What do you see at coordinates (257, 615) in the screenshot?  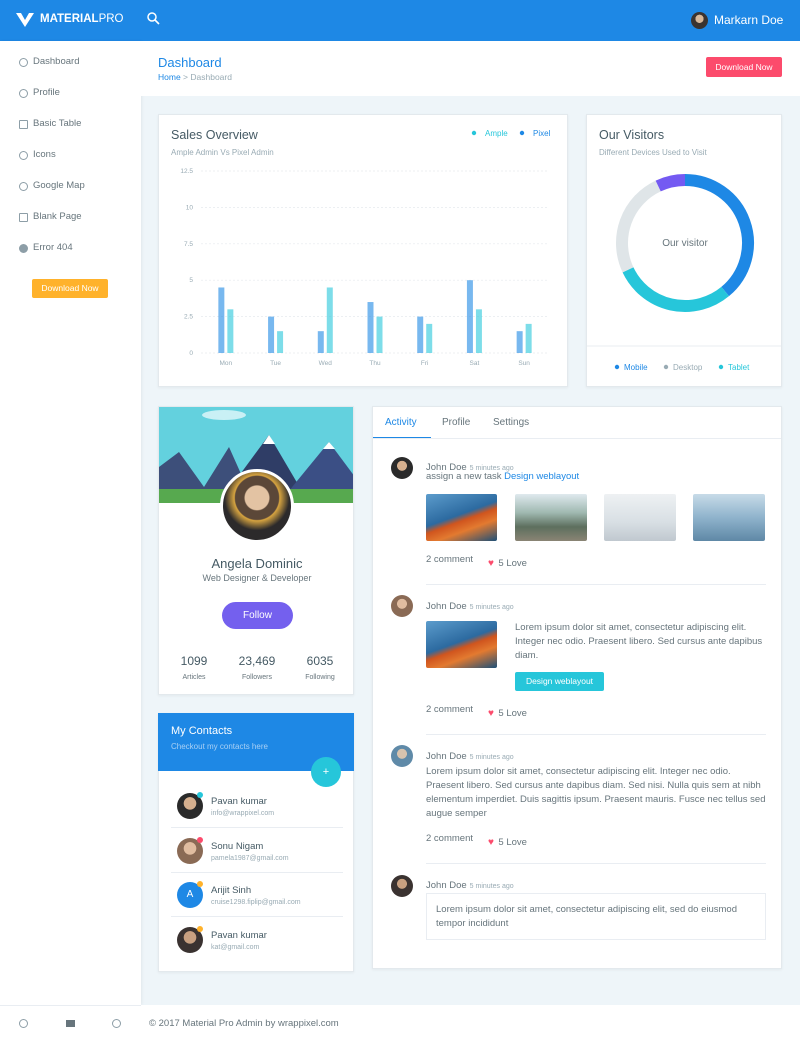 I see `follow-button: Follow` at bounding box center [257, 615].